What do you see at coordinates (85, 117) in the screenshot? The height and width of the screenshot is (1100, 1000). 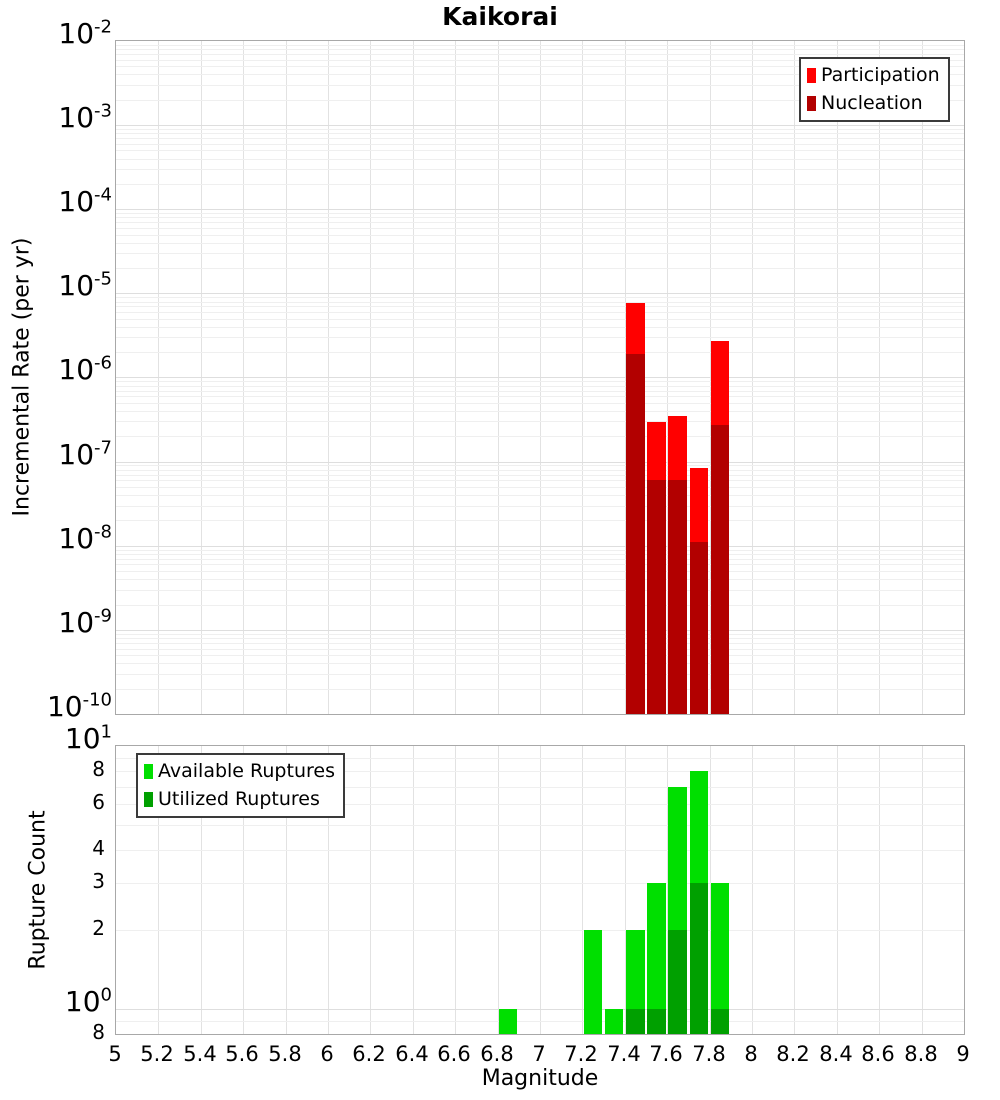 I see `y-tick-label: 10⁻³` at bounding box center [85, 117].